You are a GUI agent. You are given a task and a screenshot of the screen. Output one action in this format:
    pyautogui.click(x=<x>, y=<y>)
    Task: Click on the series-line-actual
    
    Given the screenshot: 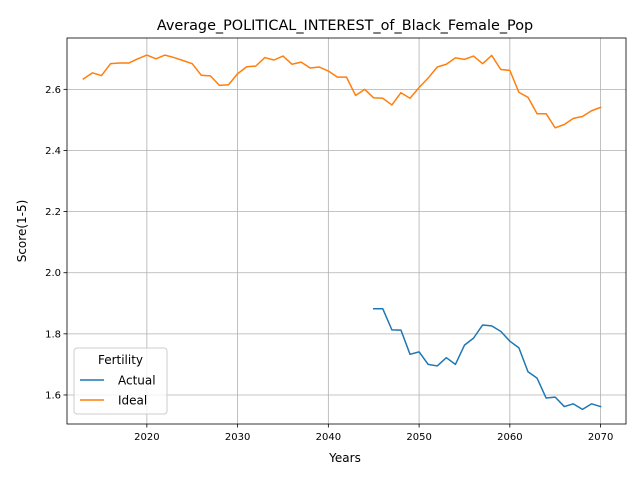 What is the action you would take?
    pyautogui.click(x=487, y=359)
    